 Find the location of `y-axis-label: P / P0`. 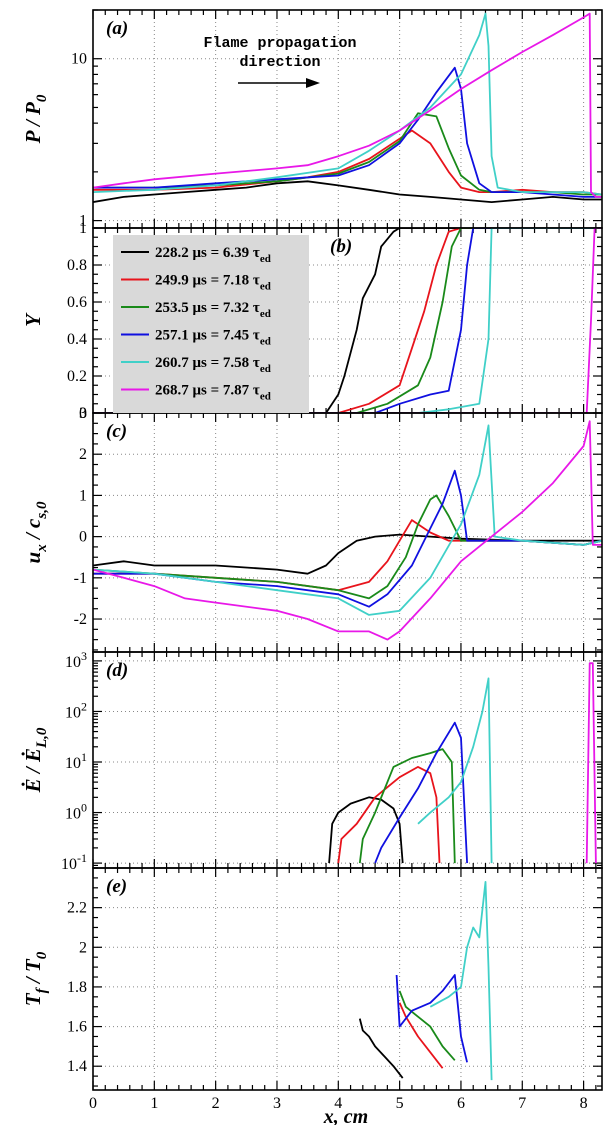

y-axis-label: P / P0 is located at coordinates (35, 119).